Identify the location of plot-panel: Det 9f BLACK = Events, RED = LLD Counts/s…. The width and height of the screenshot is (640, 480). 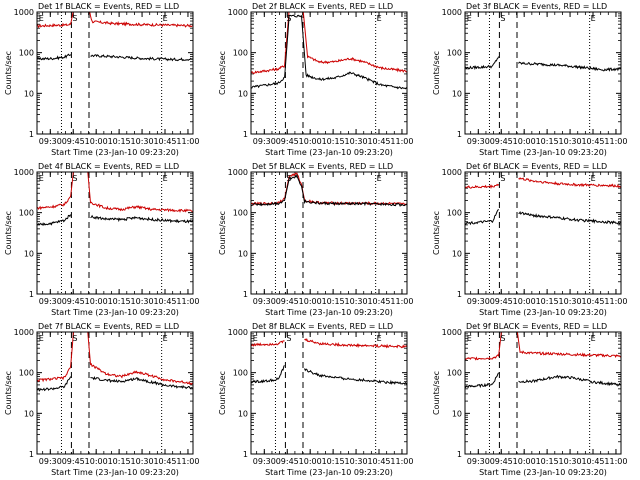
(529, 399).